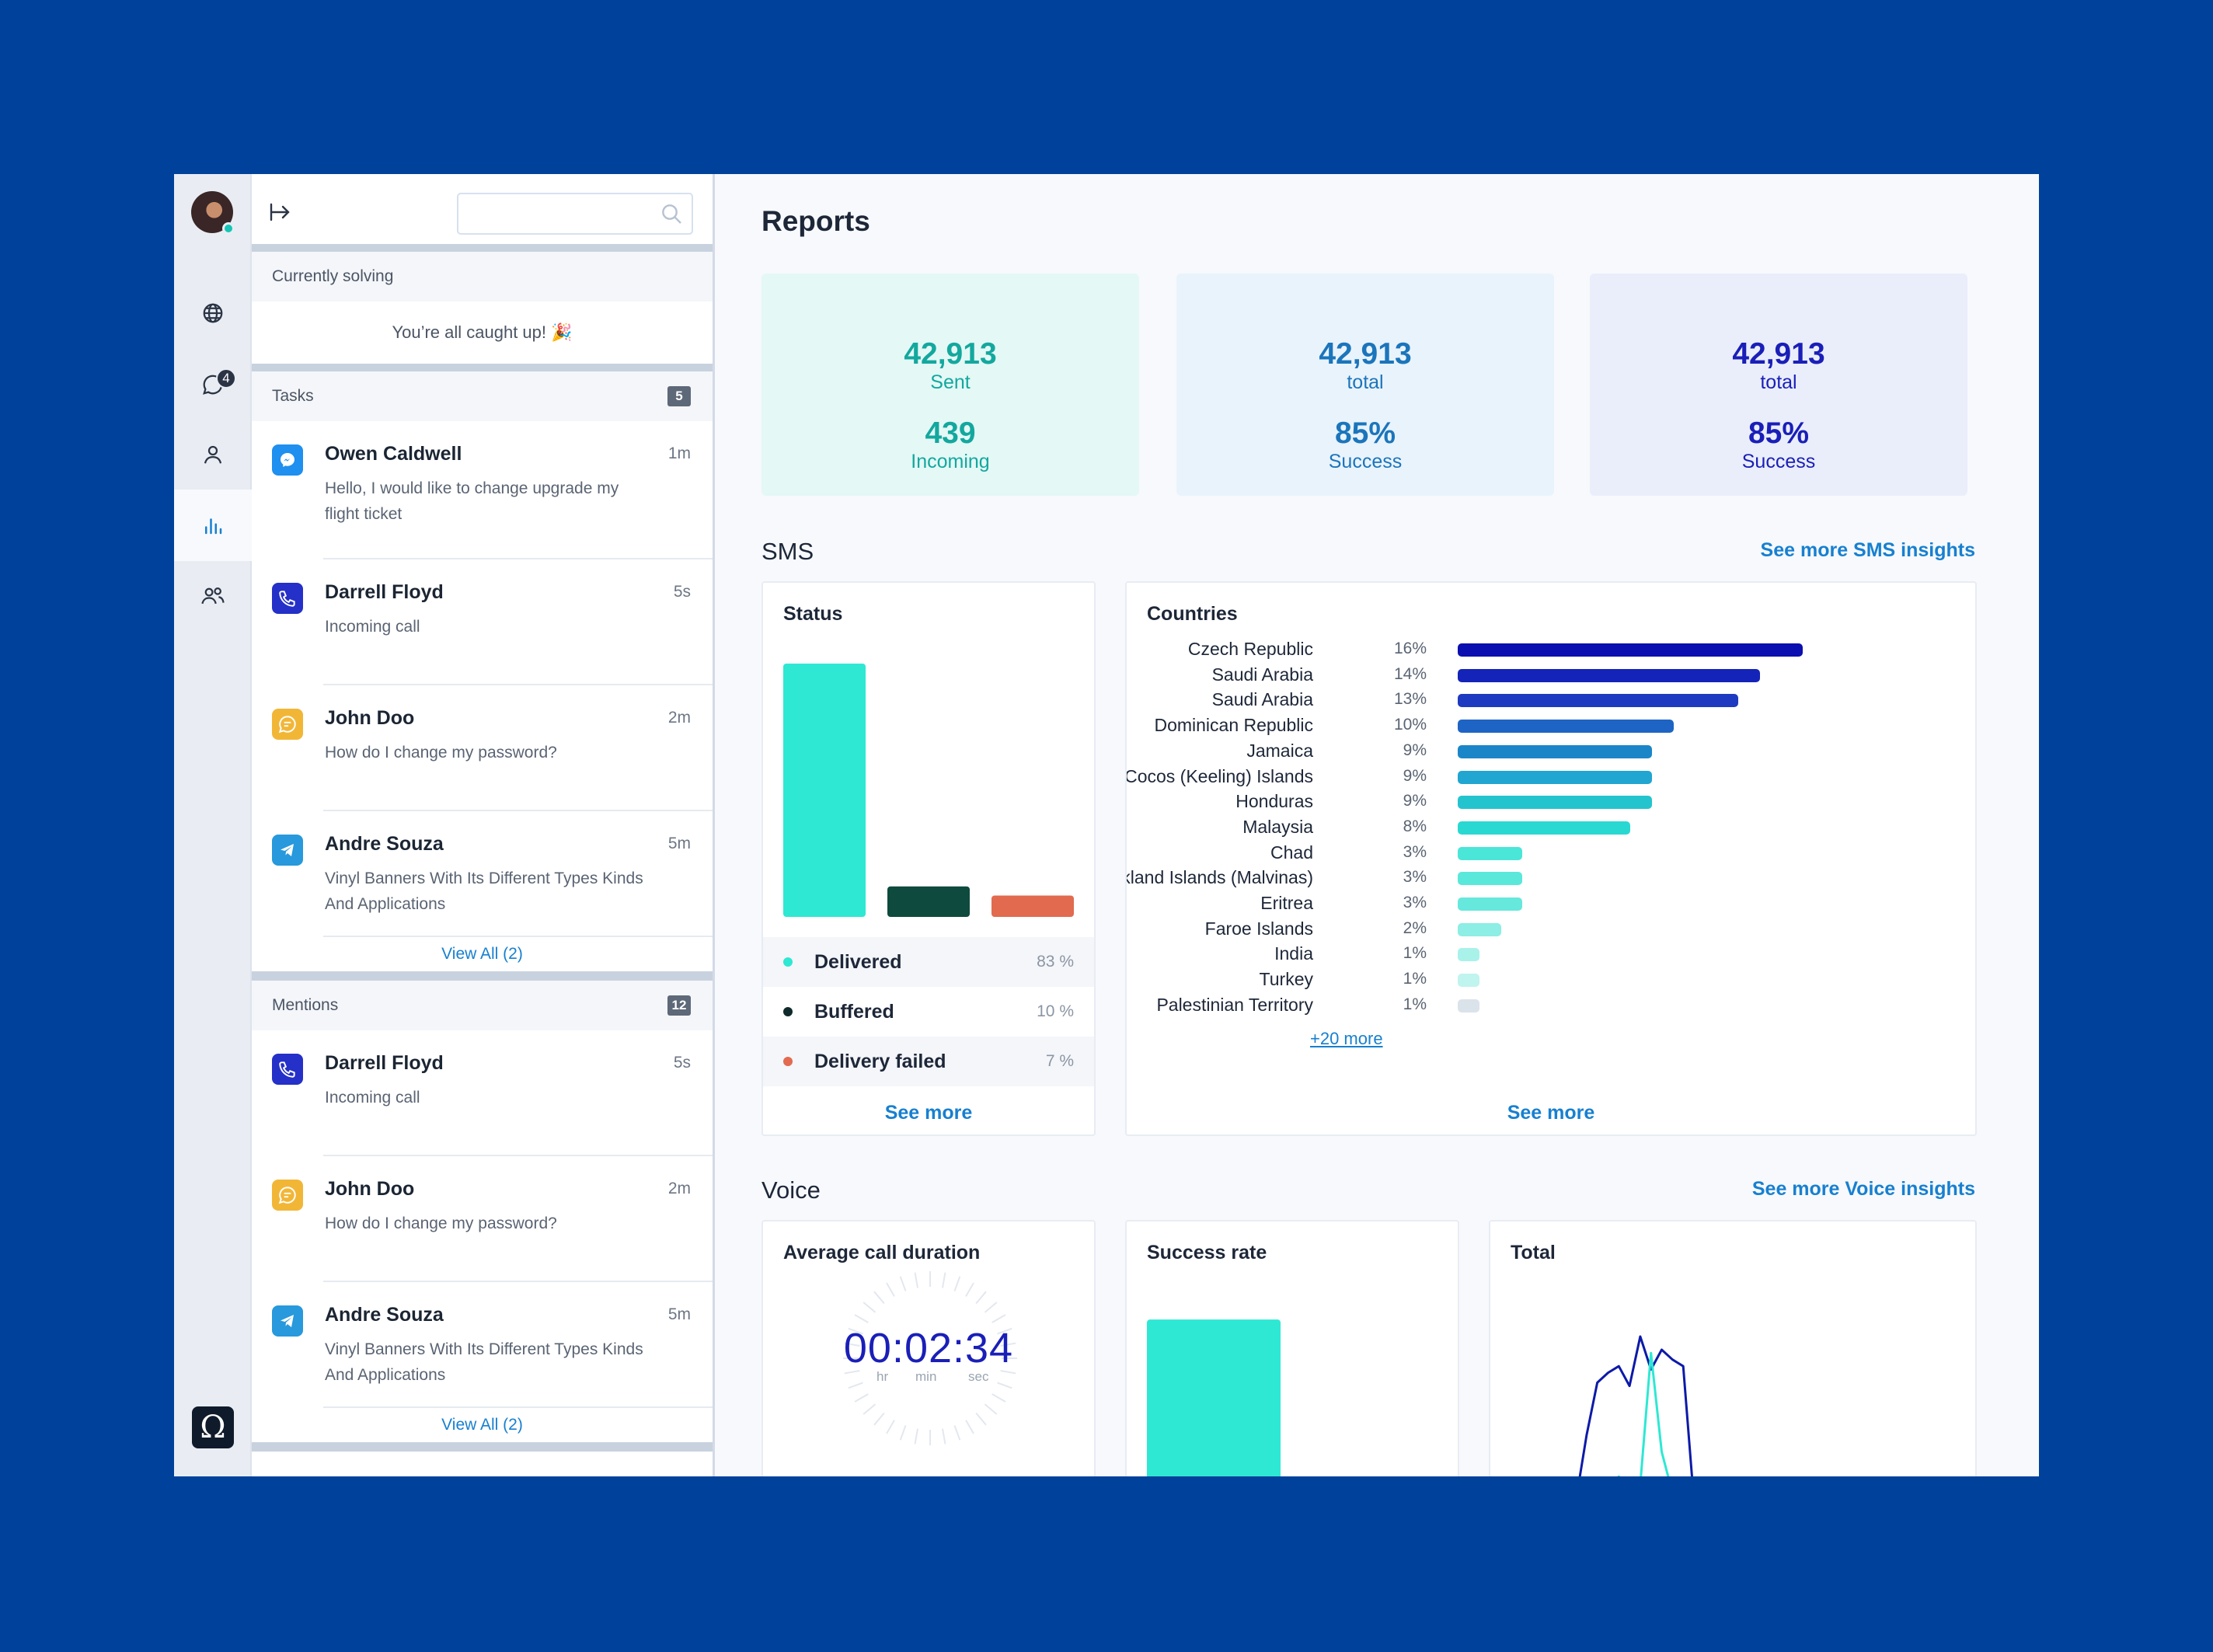 Image resolution: width=2213 pixels, height=1652 pixels. Describe the element at coordinates (482, 1430) in the screenshot. I see `mentions-view-all-link: View All (2)` at that location.